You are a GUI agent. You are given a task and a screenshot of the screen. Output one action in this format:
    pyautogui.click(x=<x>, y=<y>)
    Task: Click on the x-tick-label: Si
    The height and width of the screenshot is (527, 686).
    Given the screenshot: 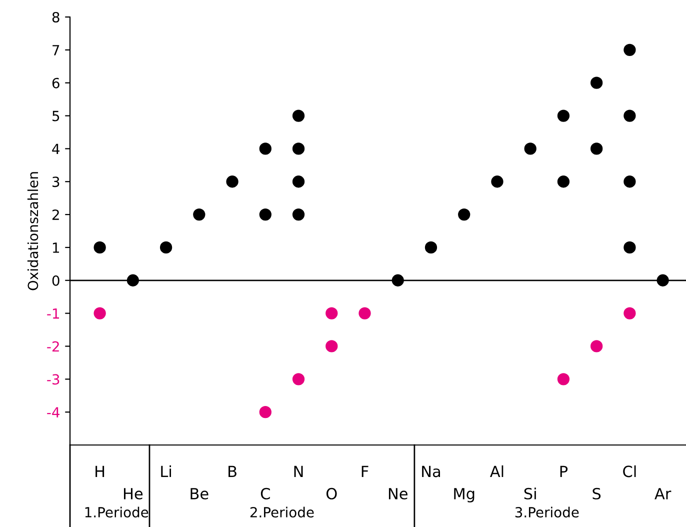 What is the action you would take?
    pyautogui.click(x=530, y=494)
    